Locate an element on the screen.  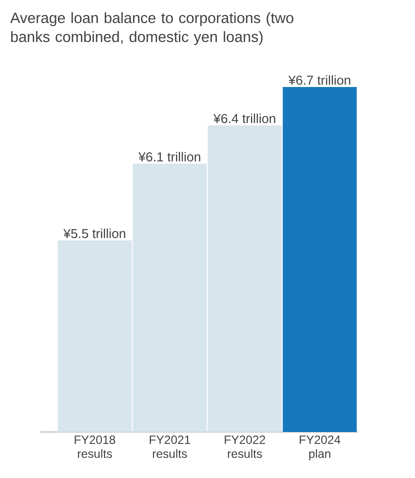
x-tick-label: FY2018 results is located at coordinates (95, 447).